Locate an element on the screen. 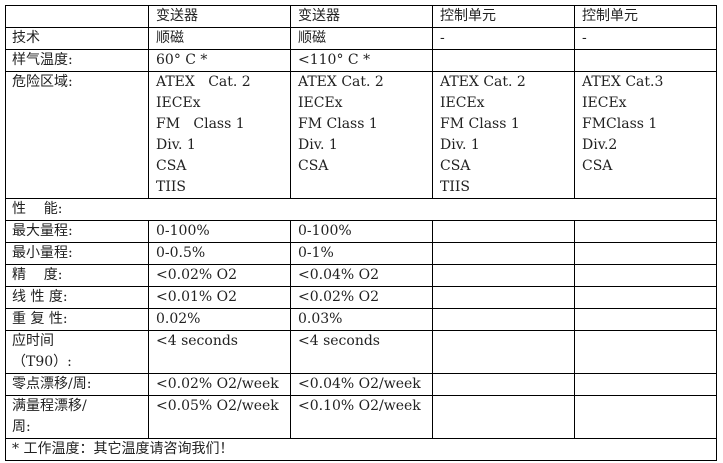 The height and width of the screenshot is (463, 723). table-cell: ATEX Cat. 2 IECEx FM Class 1 Div. 1 CSA is located at coordinates (361, 135).